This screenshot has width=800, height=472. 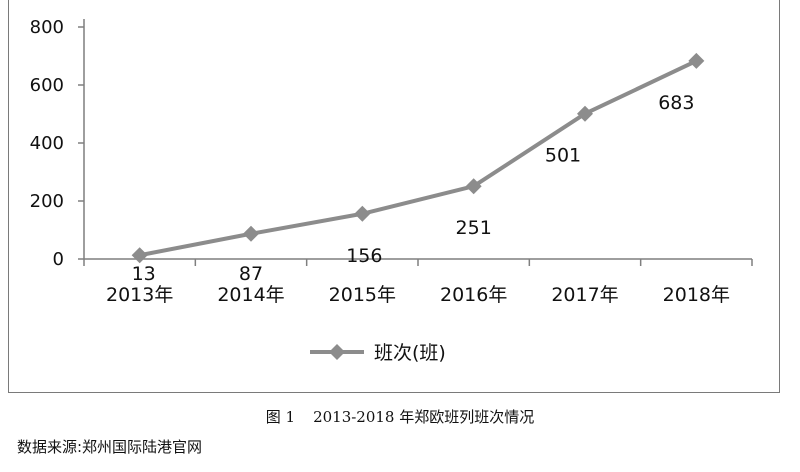 I want to click on data-label: 87, so click(x=251, y=274).